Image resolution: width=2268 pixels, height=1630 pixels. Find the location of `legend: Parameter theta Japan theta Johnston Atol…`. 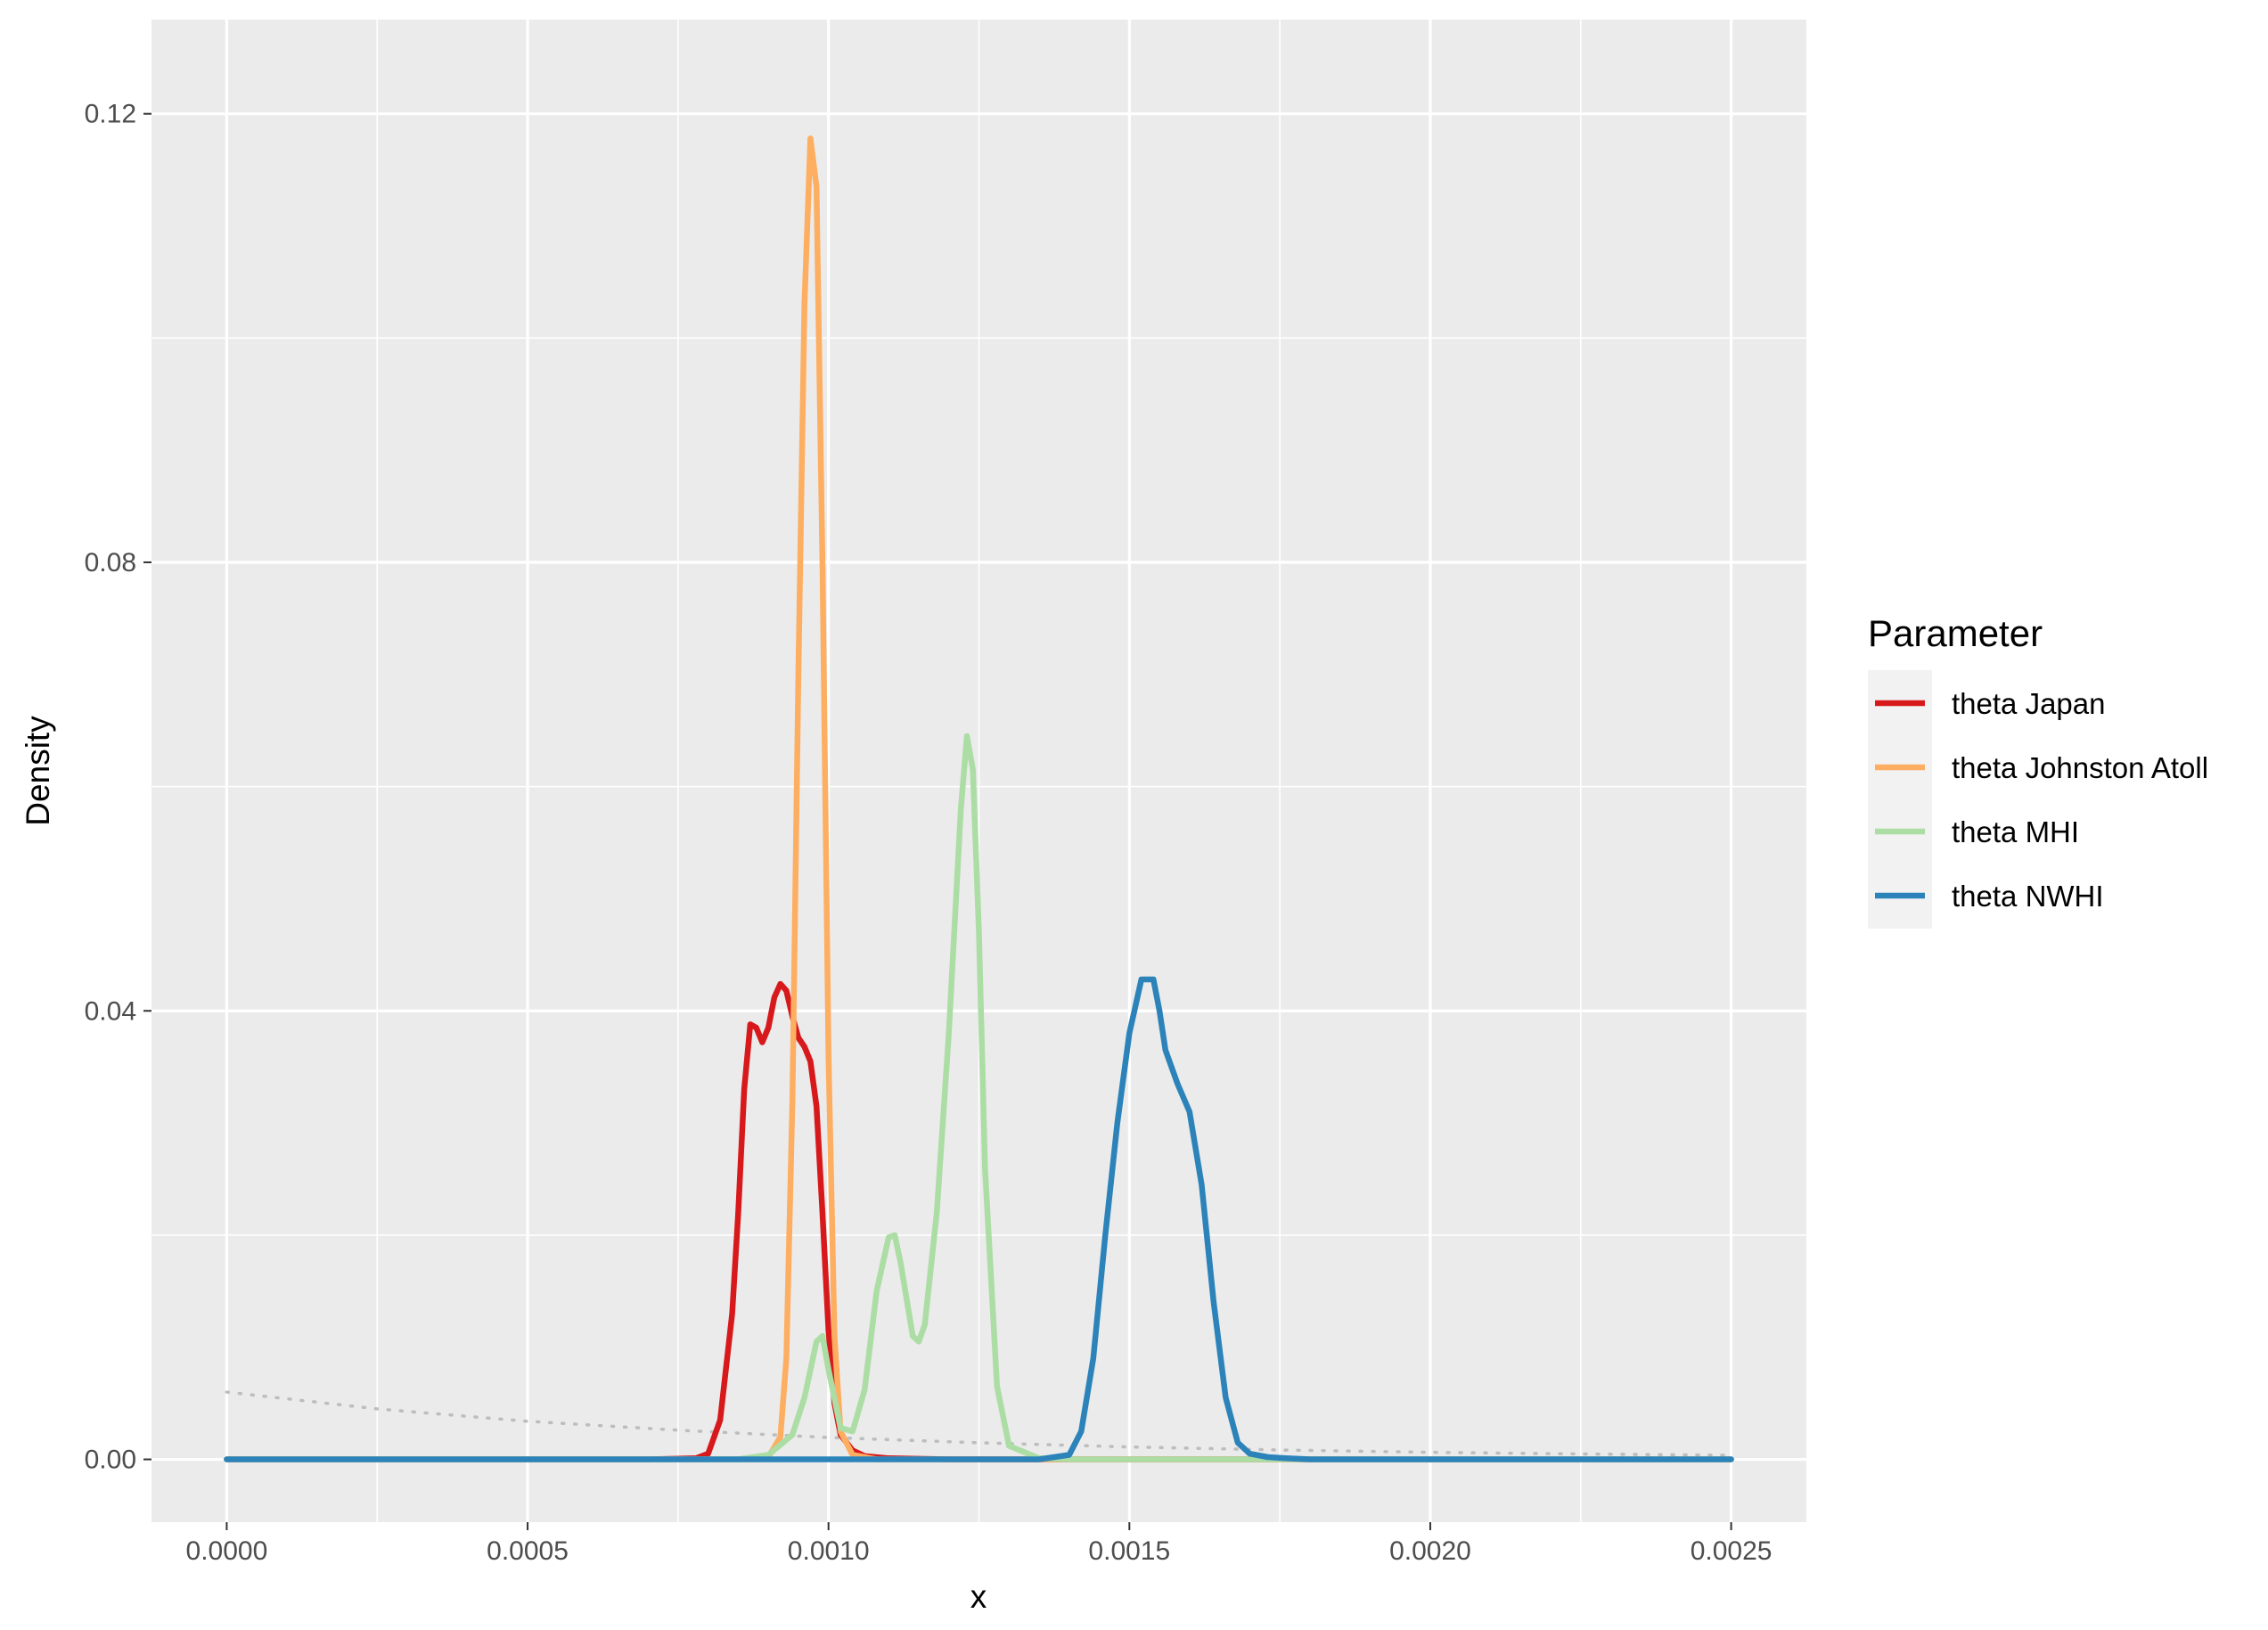

legend: Parameter theta Japan theta Johnston Atol… is located at coordinates (2038, 770).